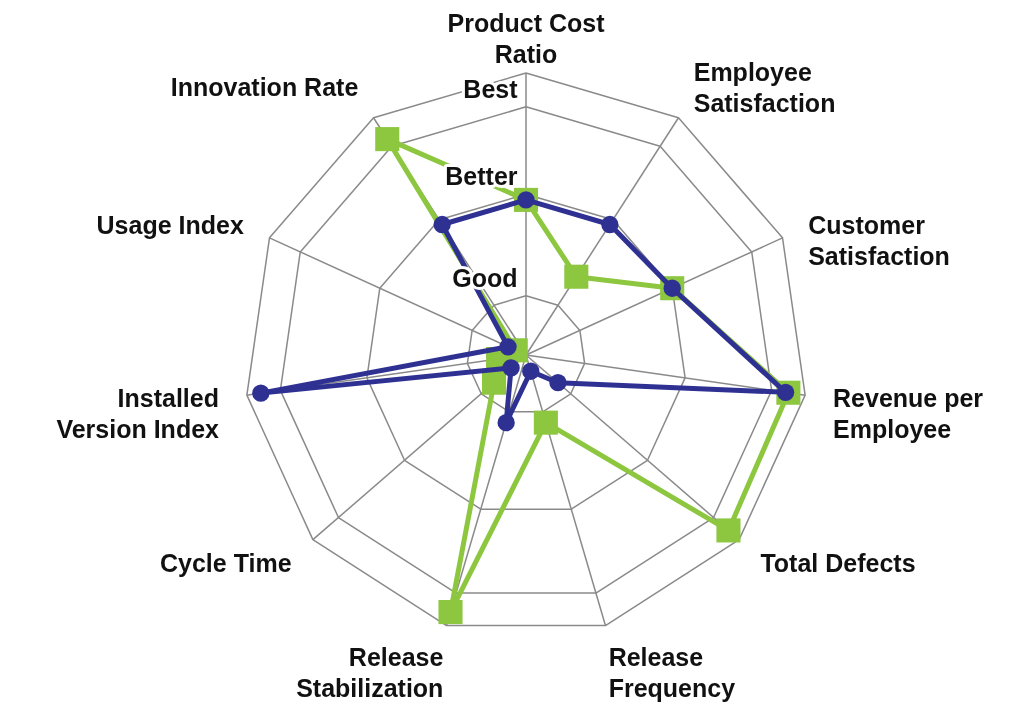  I want to click on spoke-label: Revenue per Employee, so click(908, 414).